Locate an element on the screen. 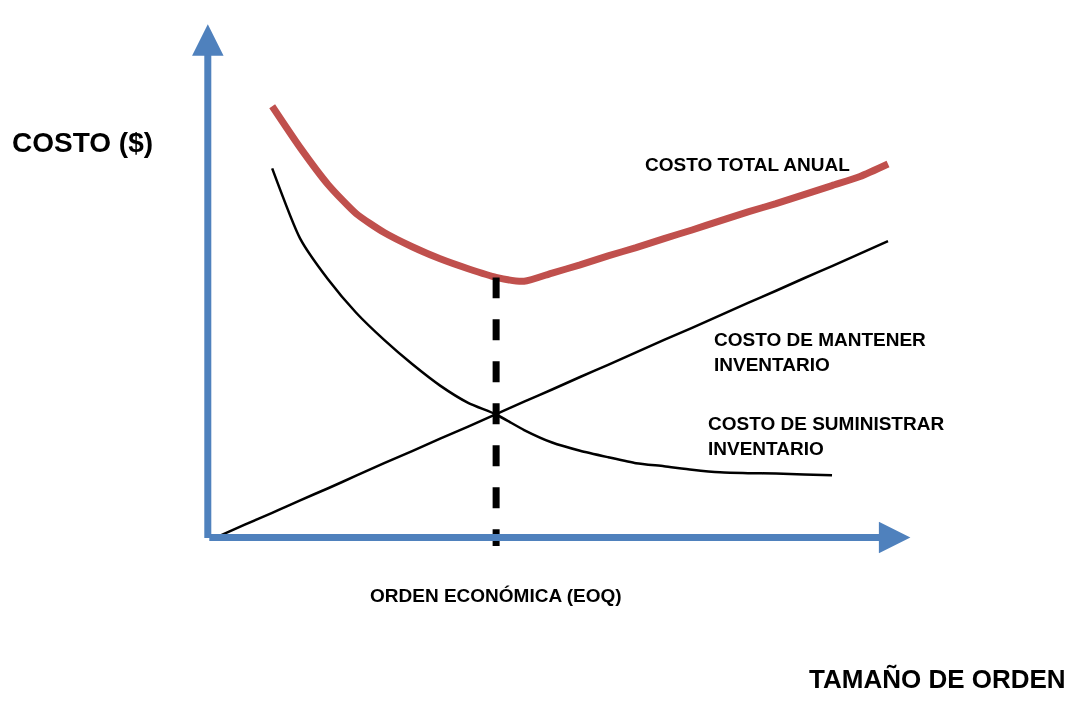 This screenshot has width=1076, height=706. text: ORDEN ECONÓMICA (EOQ) is located at coordinates (496, 595).